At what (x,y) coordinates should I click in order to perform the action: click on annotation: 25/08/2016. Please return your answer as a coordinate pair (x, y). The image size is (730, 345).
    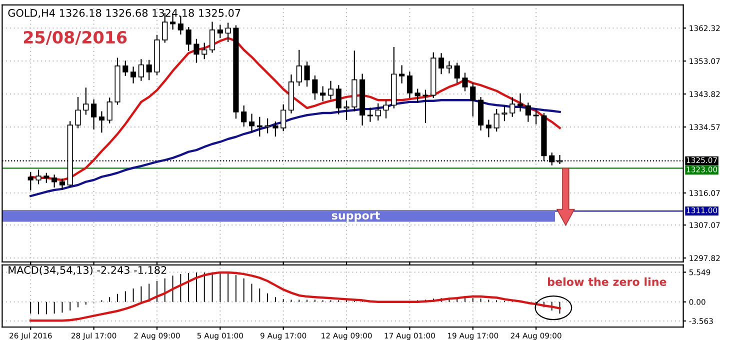
    Looking at the image, I should click on (75, 37).